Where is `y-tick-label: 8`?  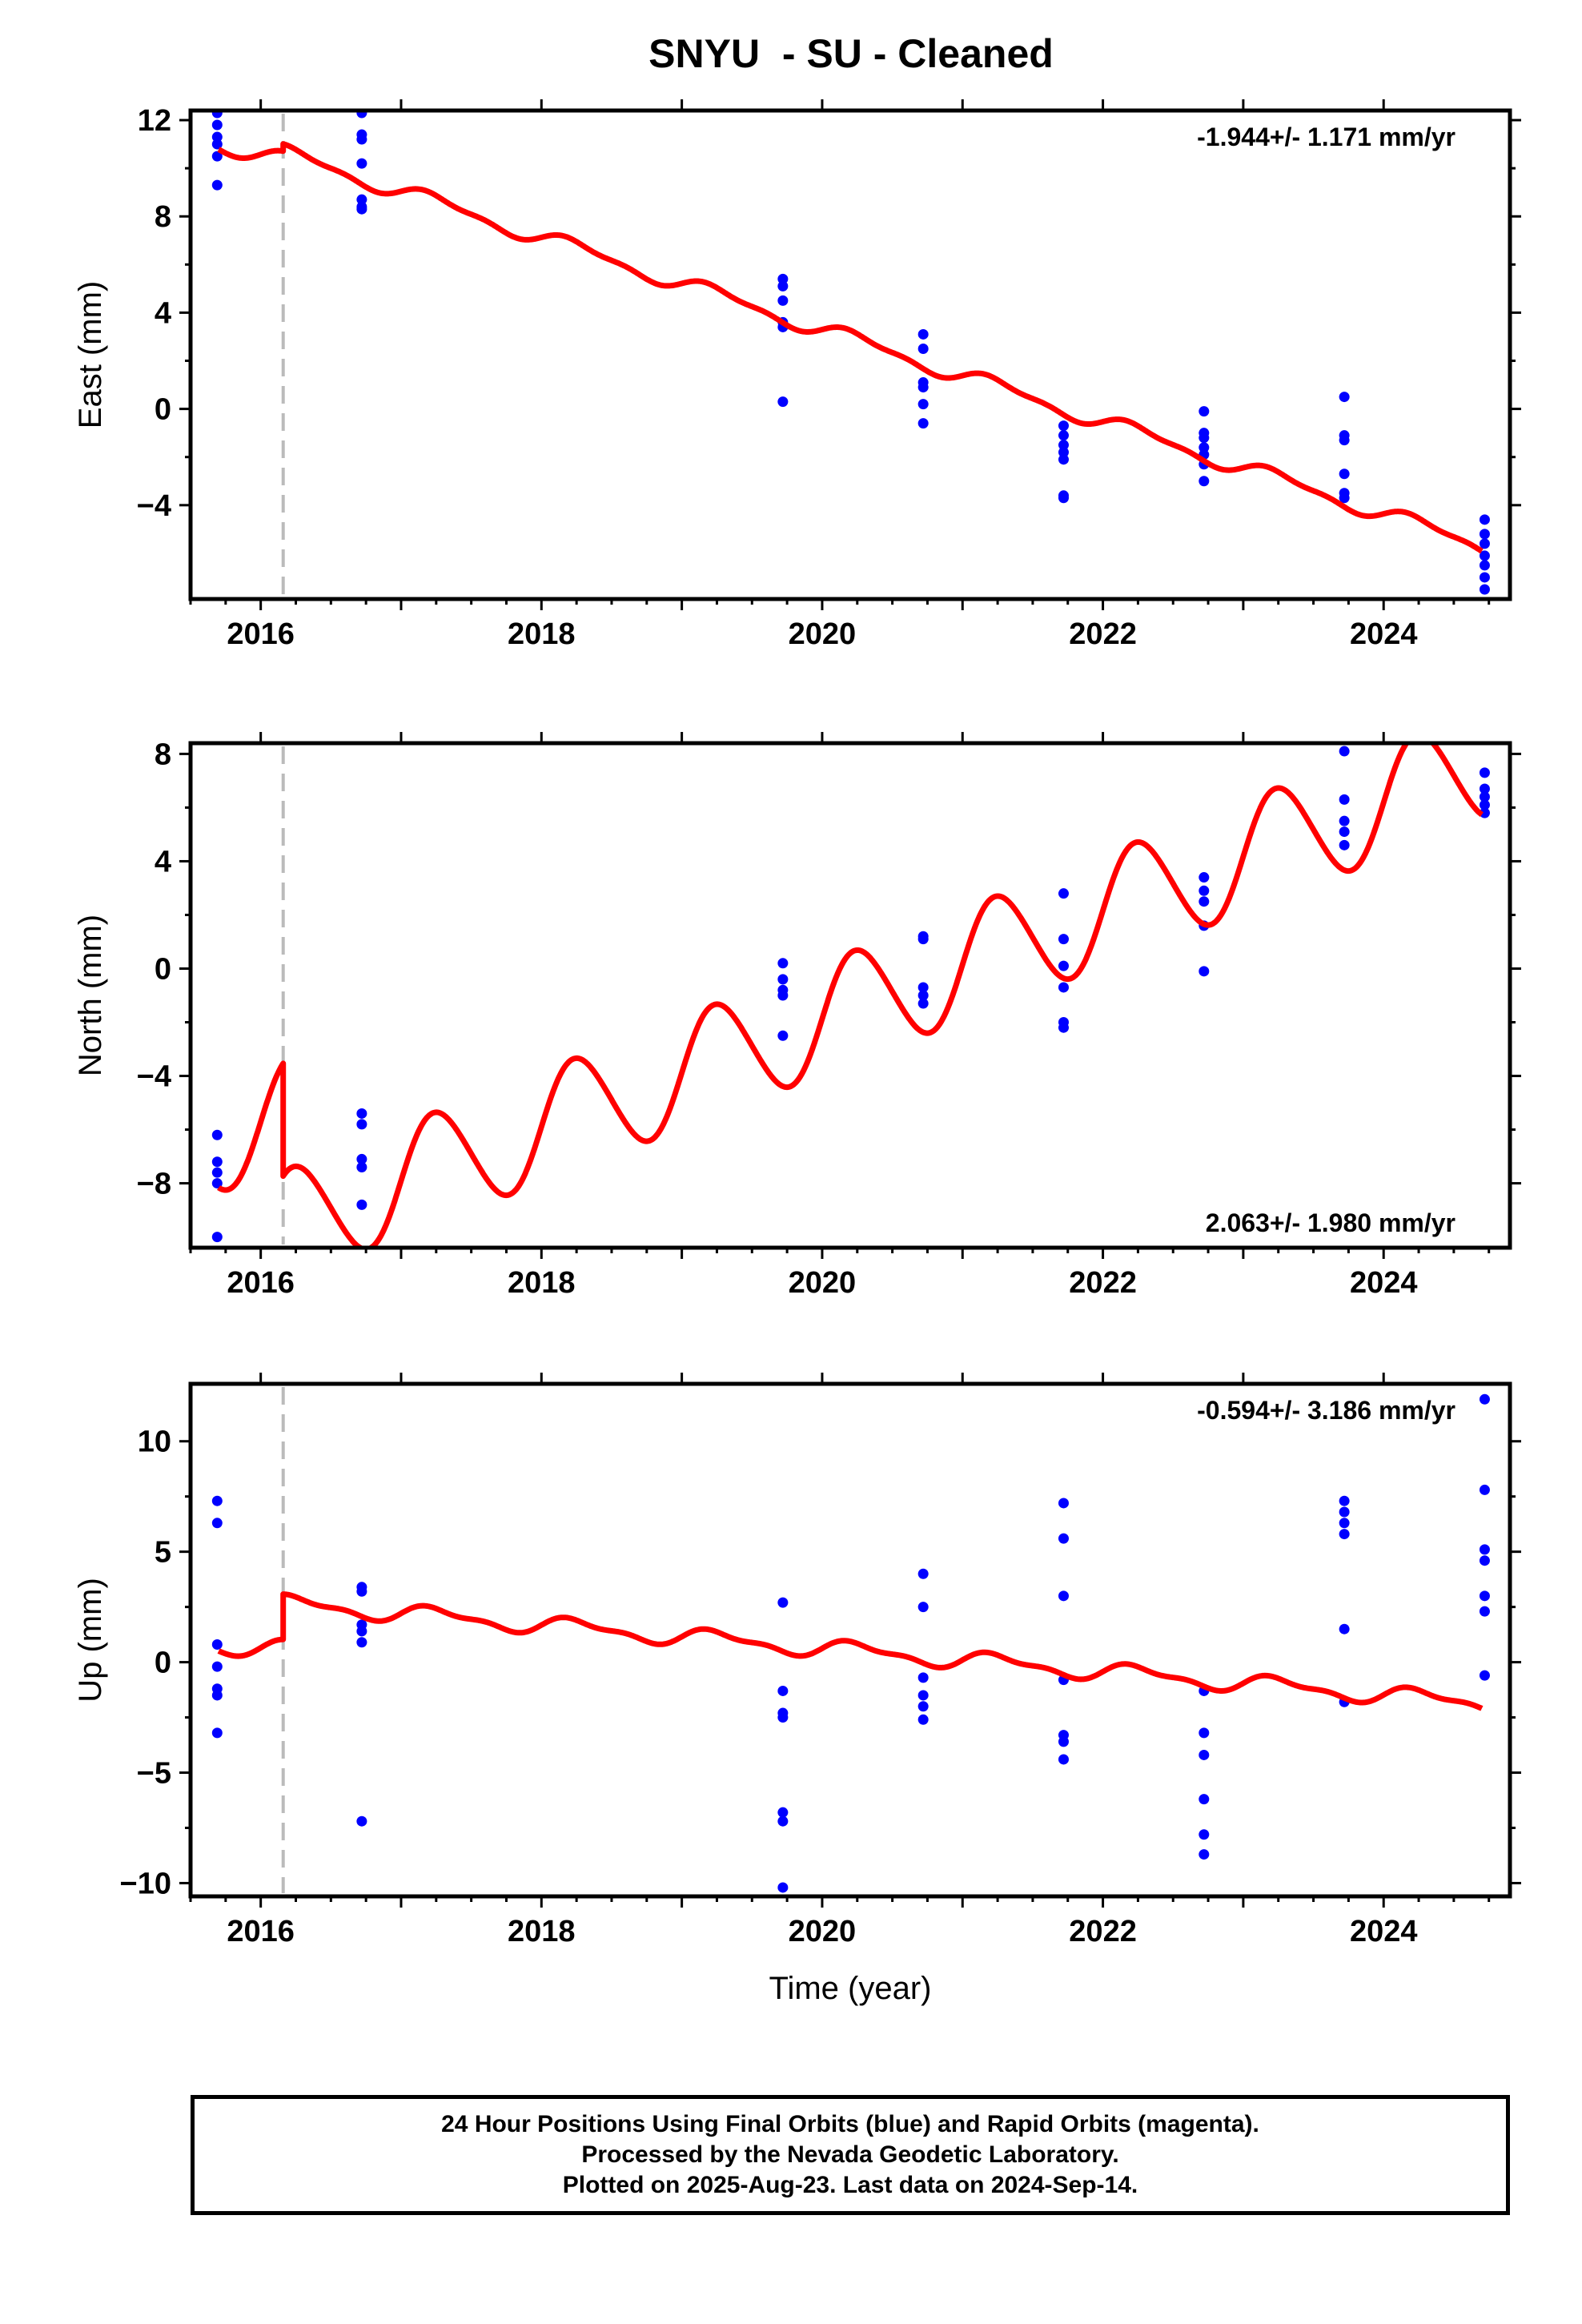
y-tick-label: 8 is located at coordinates (163, 217).